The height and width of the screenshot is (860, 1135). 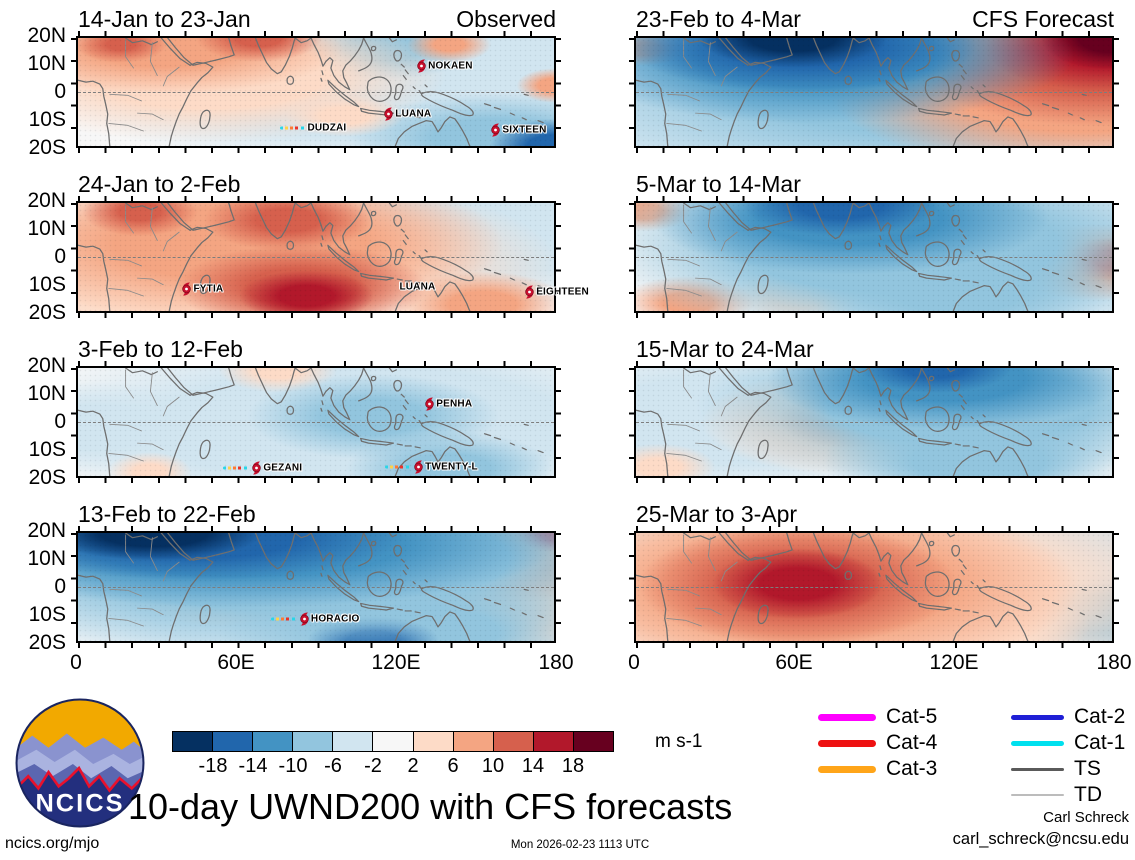 What do you see at coordinates (524, 130) in the screenshot?
I see `storm-name: SIXTEEN` at bounding box center [524, 130].